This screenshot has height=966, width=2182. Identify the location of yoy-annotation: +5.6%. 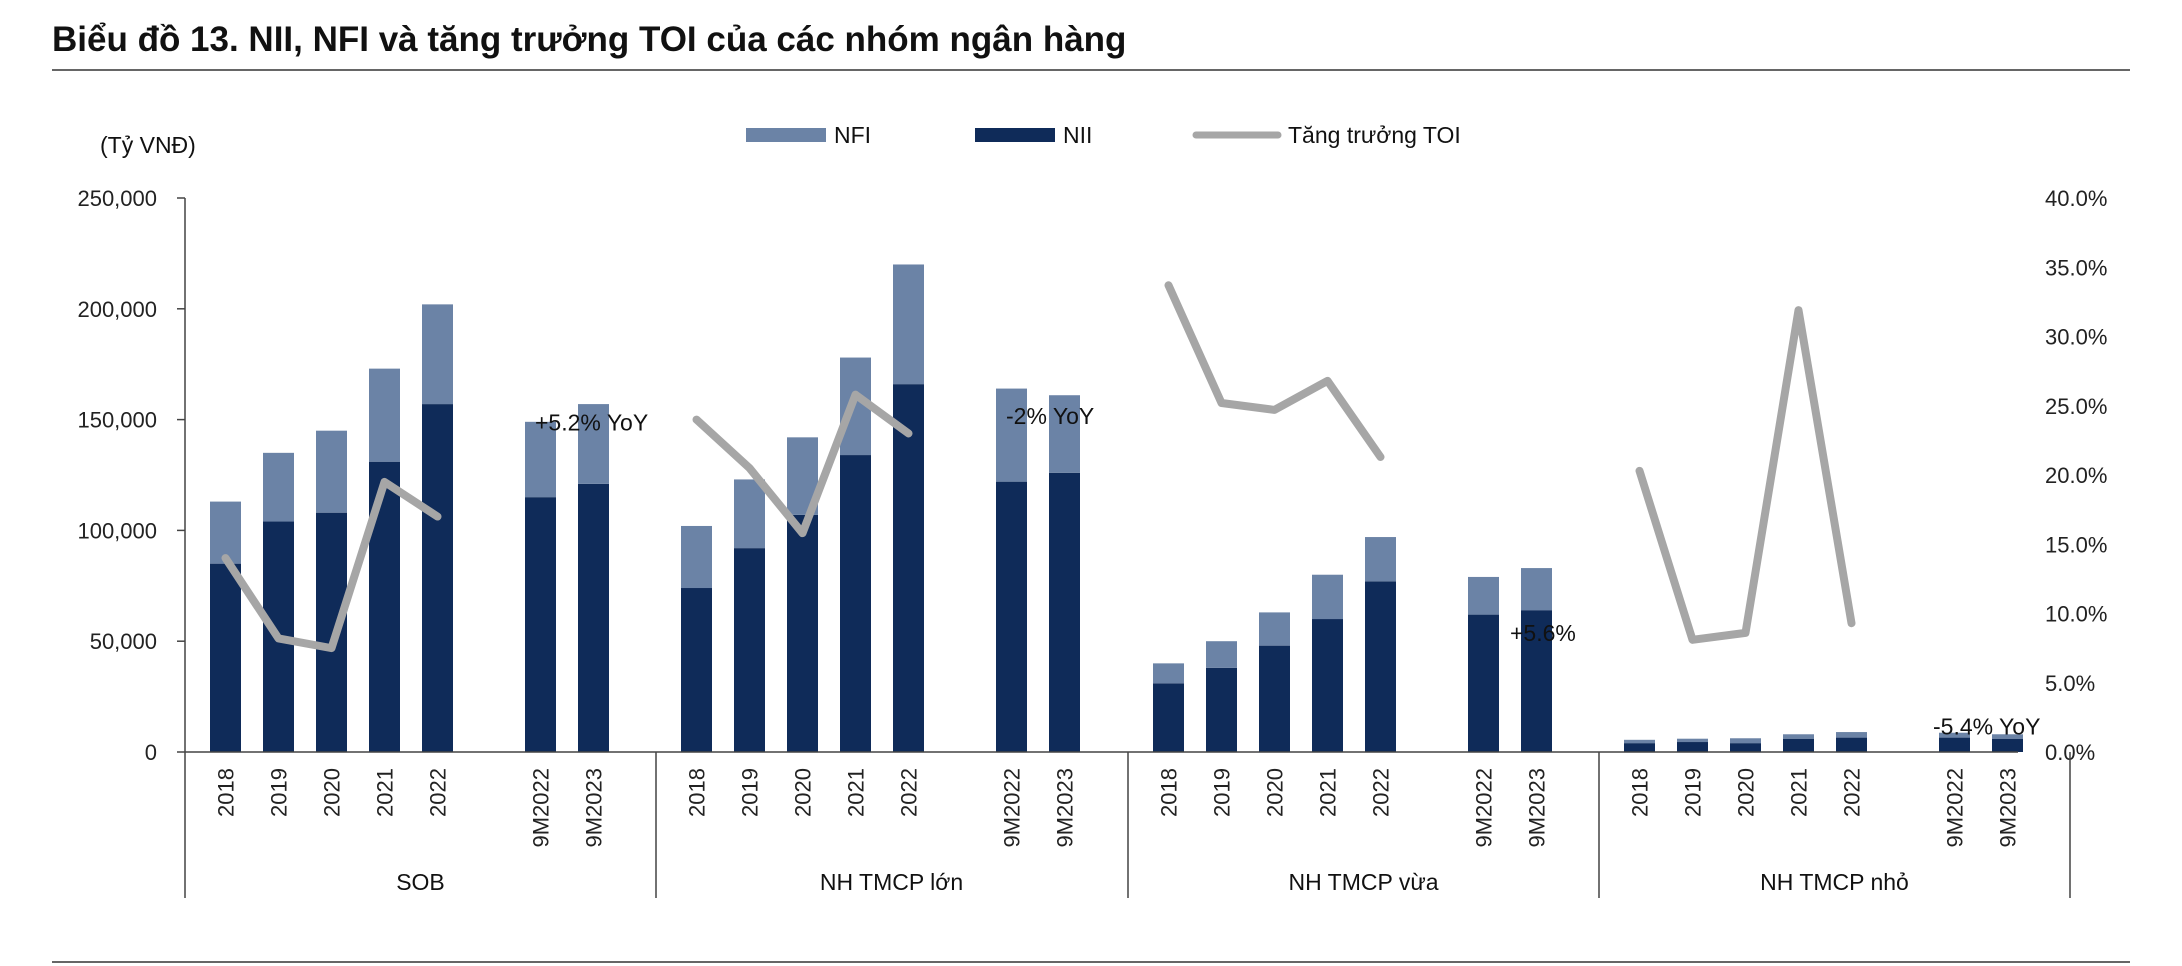
(1543, 633).